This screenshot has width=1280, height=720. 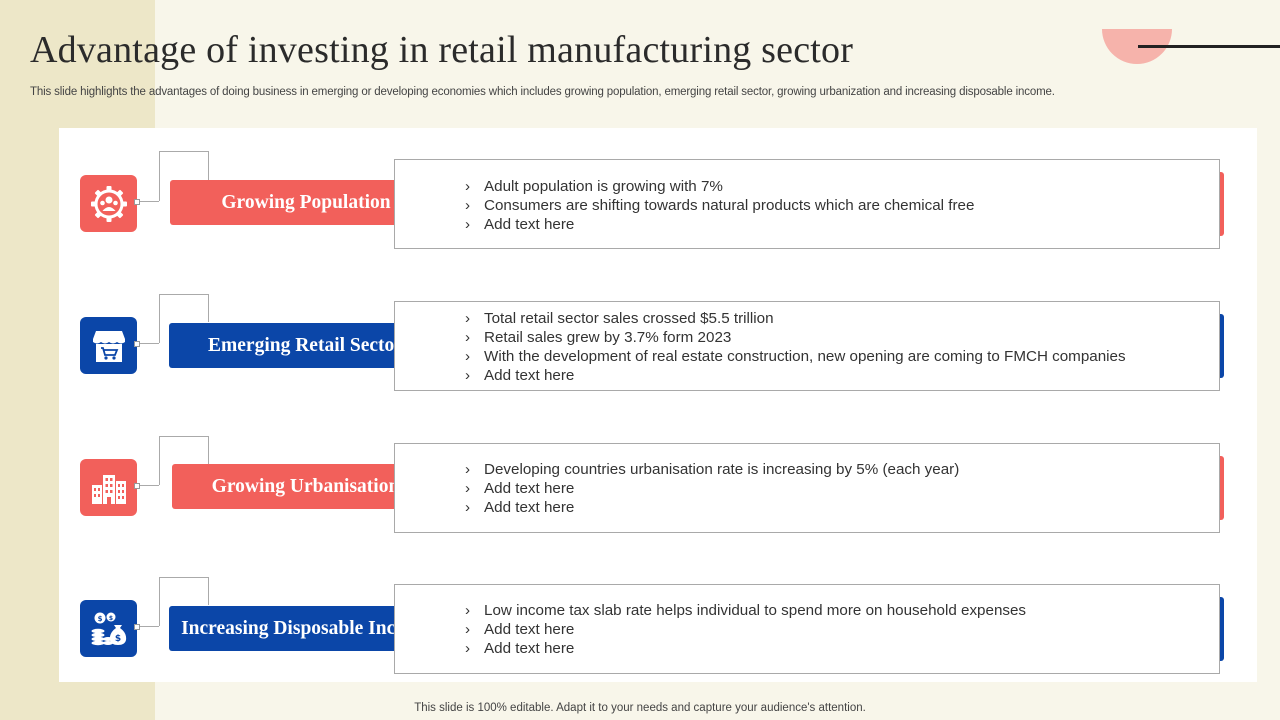 What do you see at coordinates (108, 345) in the screenshot?
I see `shop-cart-icon` at bounding box center [108, 345].